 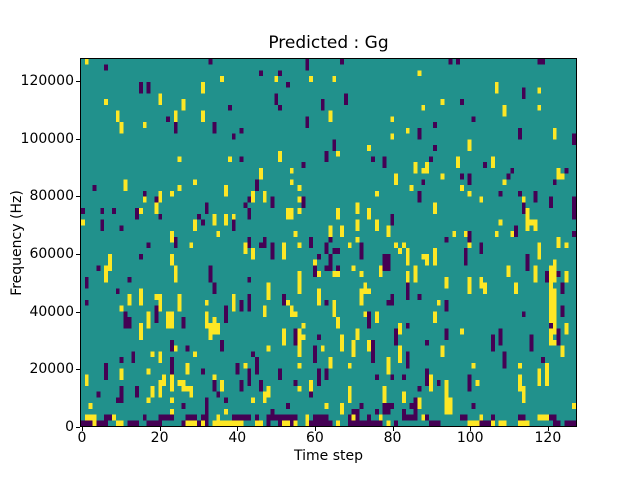 What do you see at coordinates (392, 438) in the screenshot?
I see `x-tick-label: 80` at bounding box center [392, 438].